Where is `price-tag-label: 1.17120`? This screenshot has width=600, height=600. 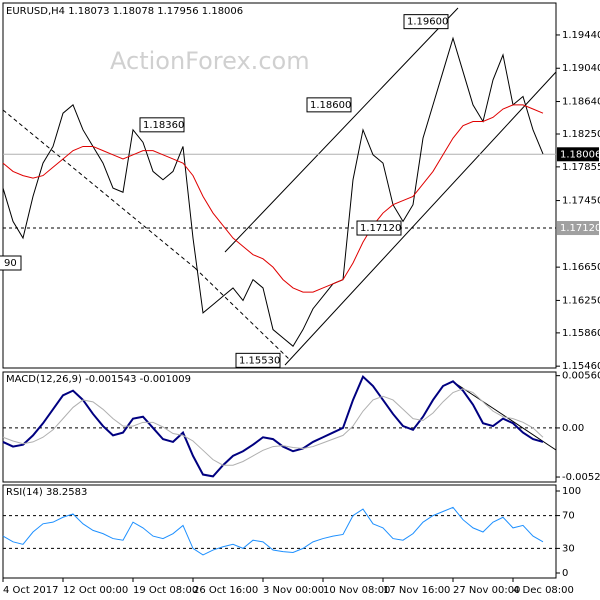
price-tag-label: 1.17120 is located at coordinates (580, 228).